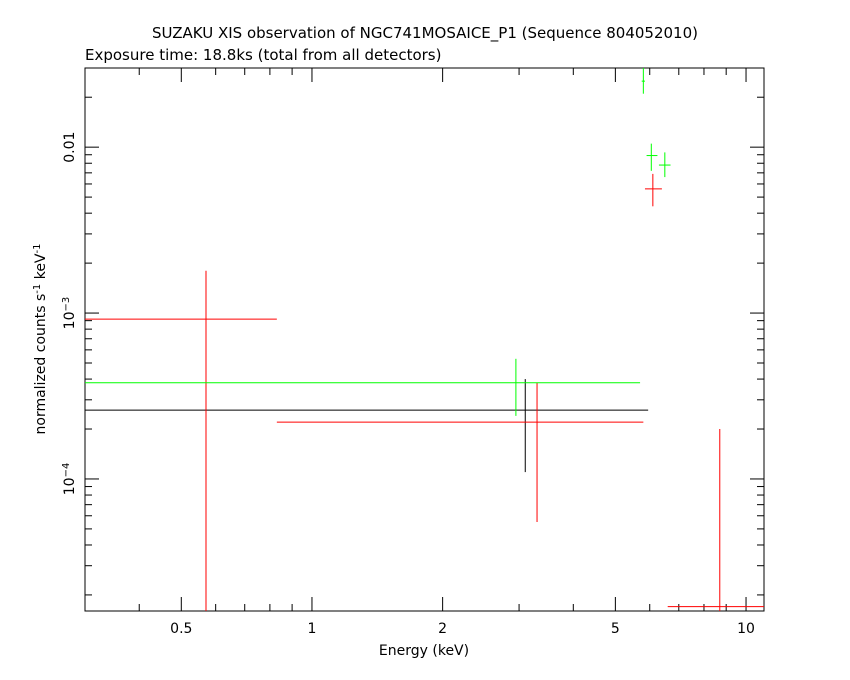  I want to click on x-tick-label: 2, so click(442, 629).